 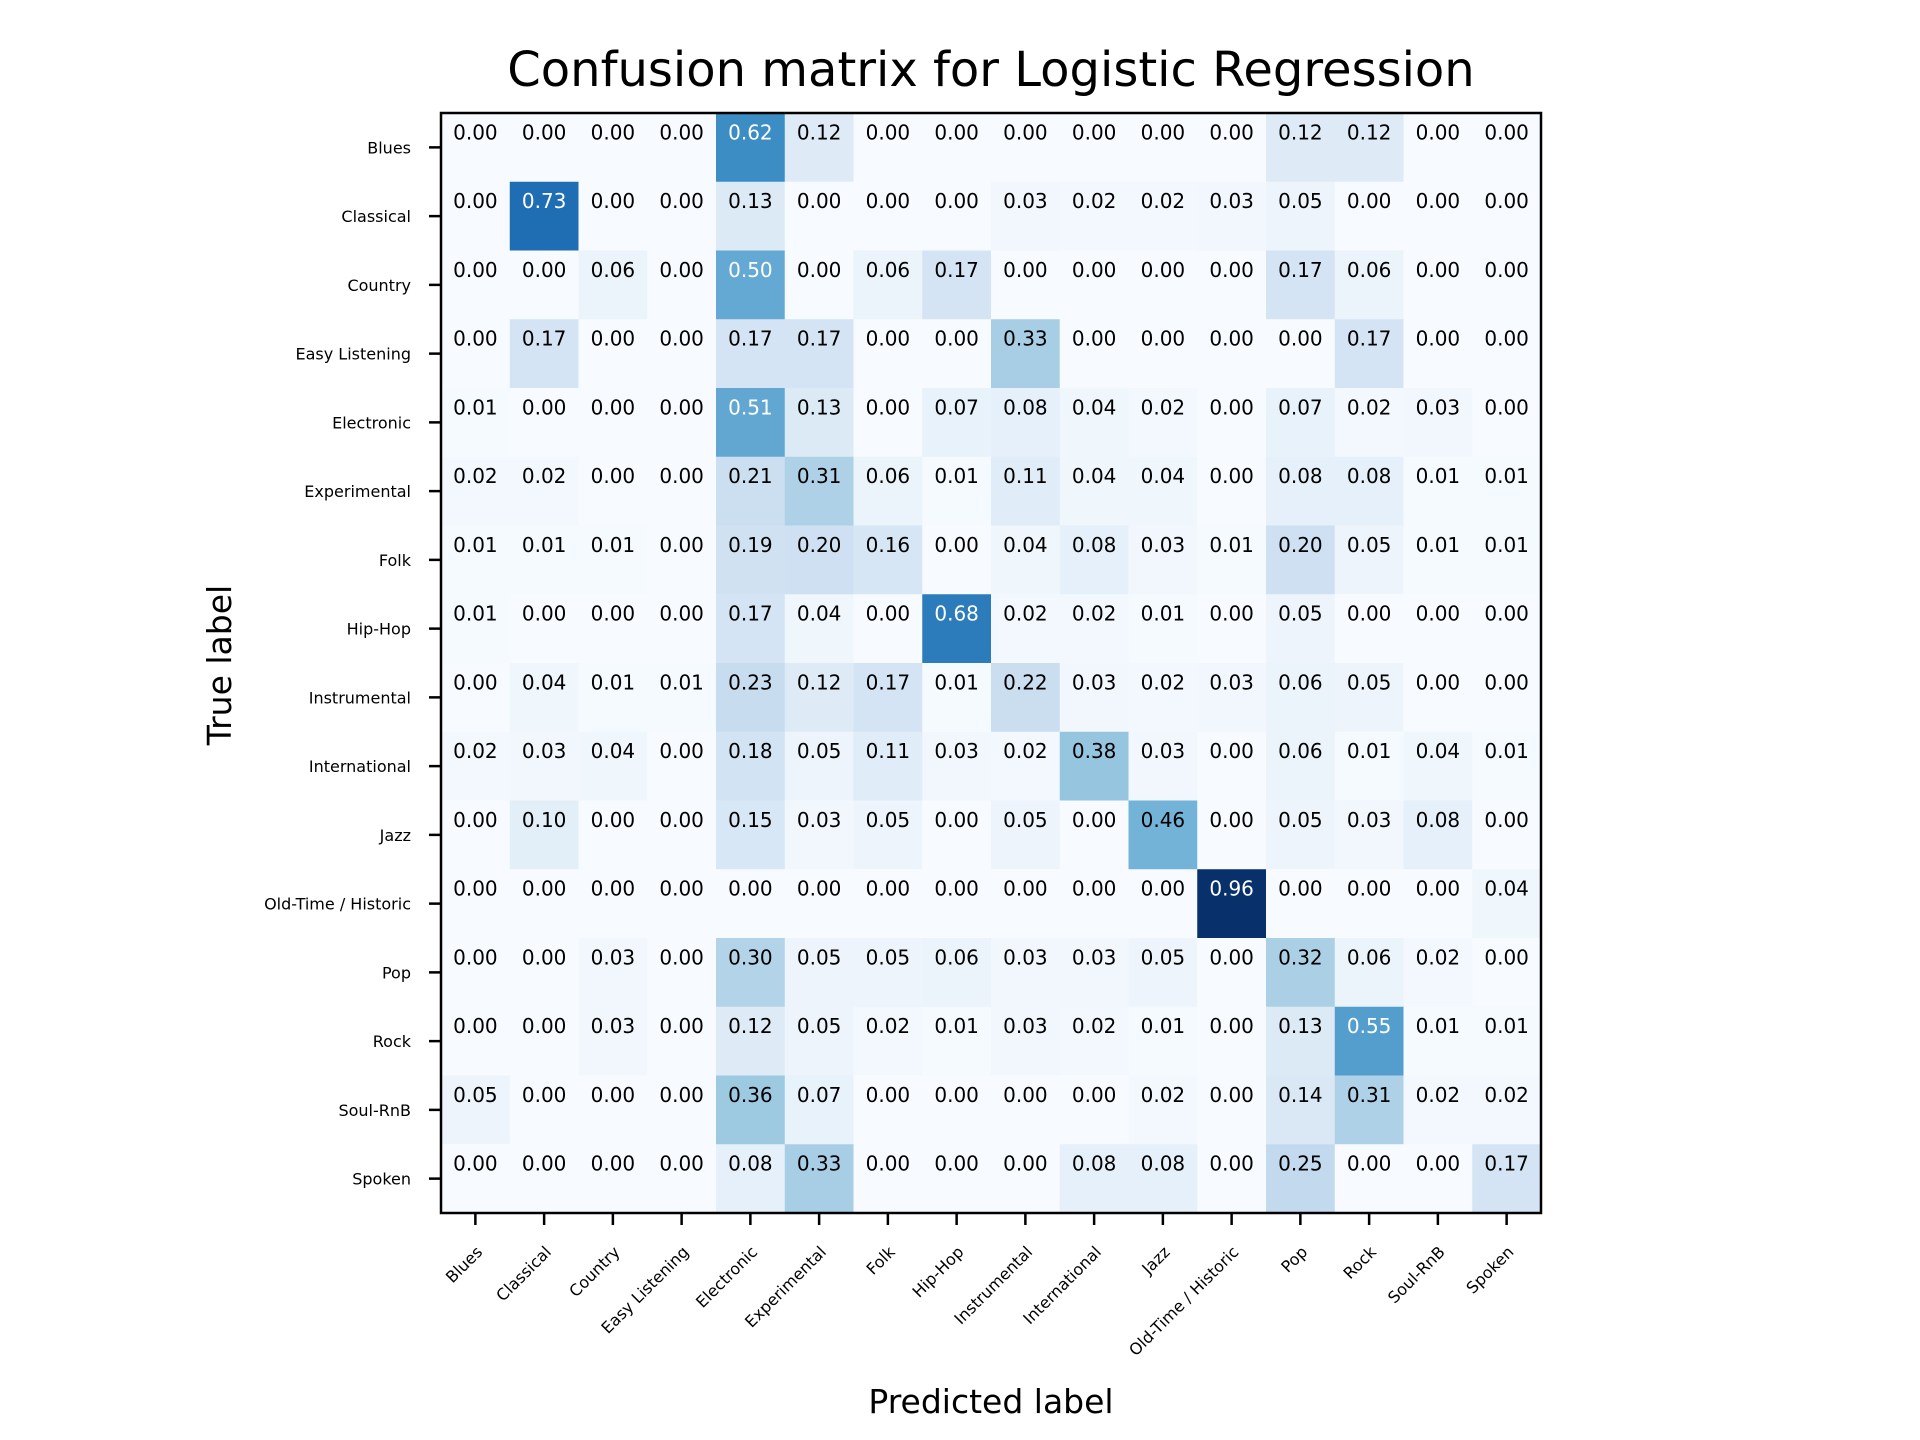 What do you see at coordinates (819, 407) in the screenshot?
I see `cell-value-label: 0.13` at bounding box center [819, 407].